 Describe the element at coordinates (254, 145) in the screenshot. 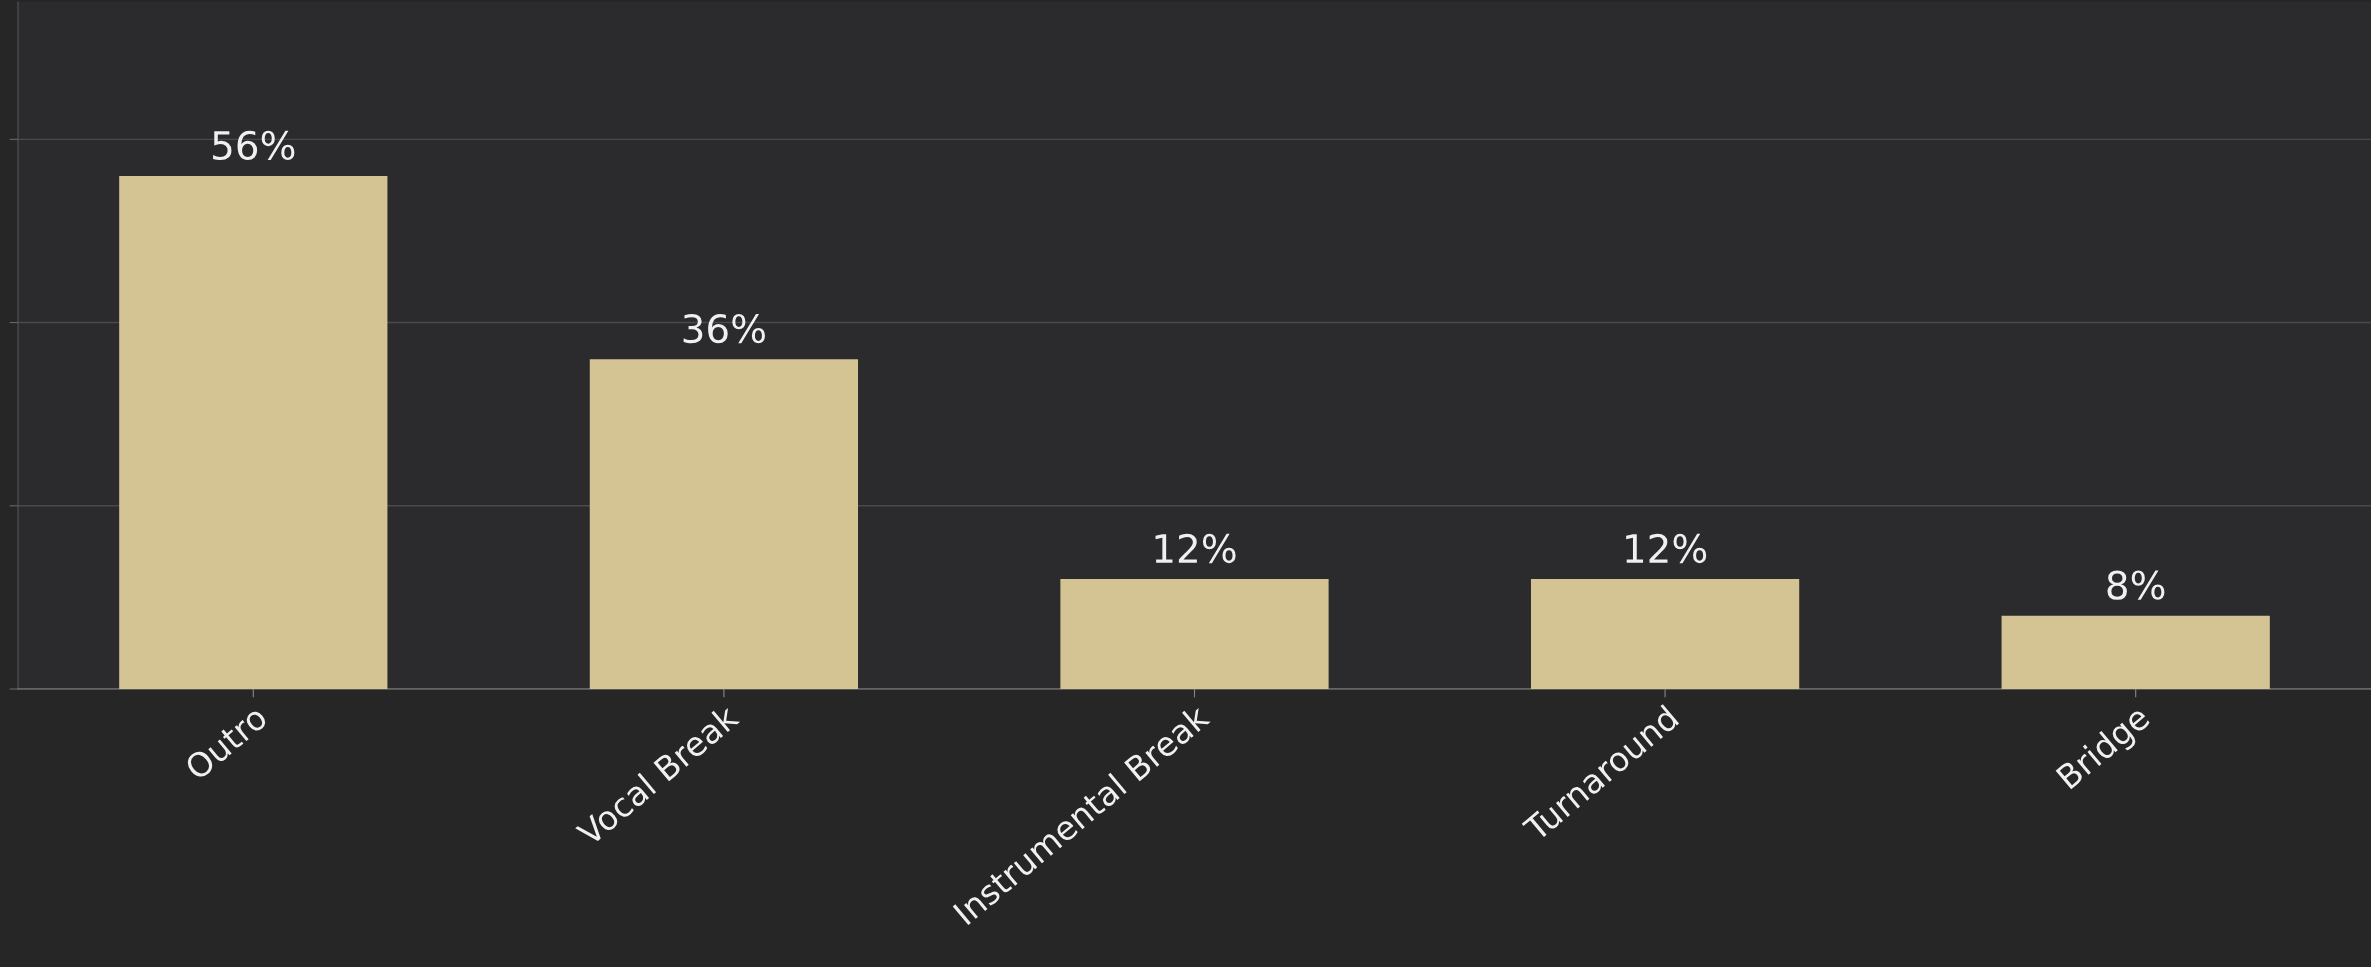

I see `data-label: 56%` at that location.